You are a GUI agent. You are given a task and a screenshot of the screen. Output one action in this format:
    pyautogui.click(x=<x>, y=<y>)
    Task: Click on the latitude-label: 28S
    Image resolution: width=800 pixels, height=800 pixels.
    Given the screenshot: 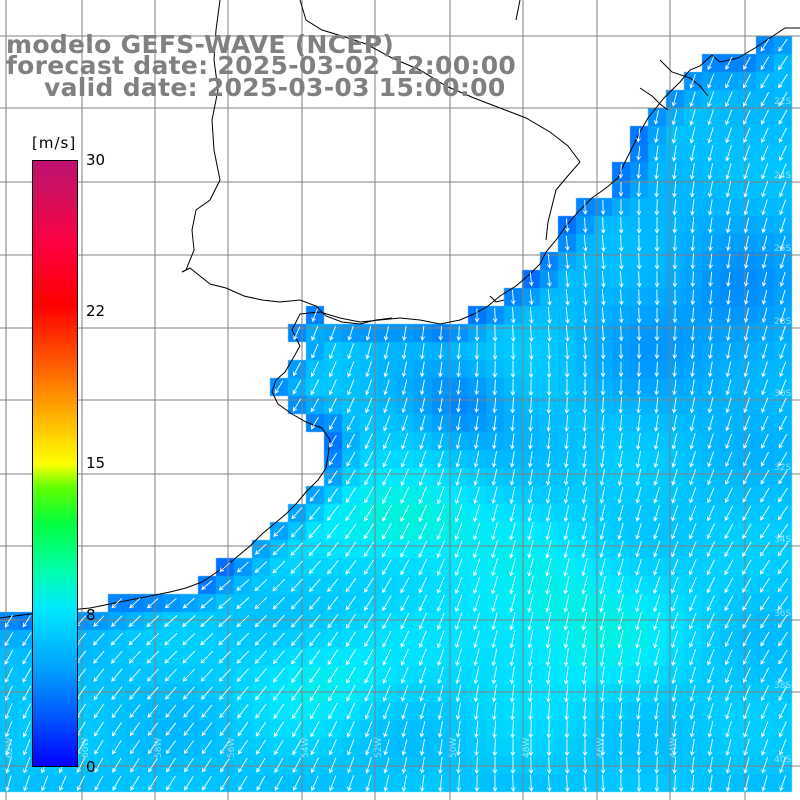 What is the action you would take?
    pyautogui.click(x=782, y=322)
    